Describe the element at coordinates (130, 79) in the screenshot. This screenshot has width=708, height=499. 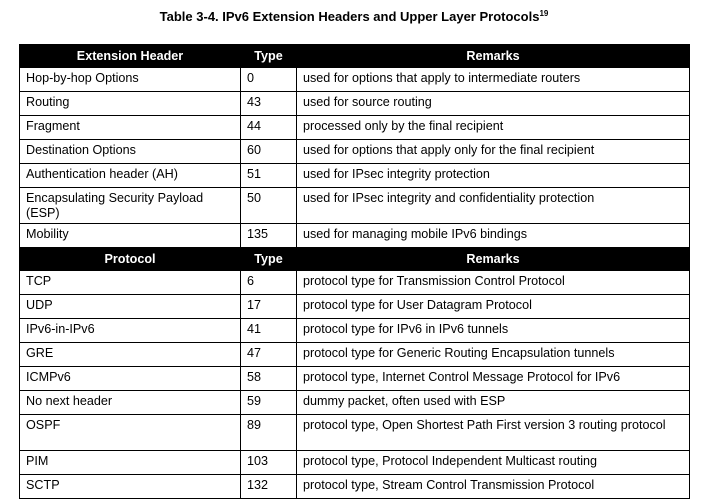
I see `cell-name: Hop-by-hop Options` at that location.